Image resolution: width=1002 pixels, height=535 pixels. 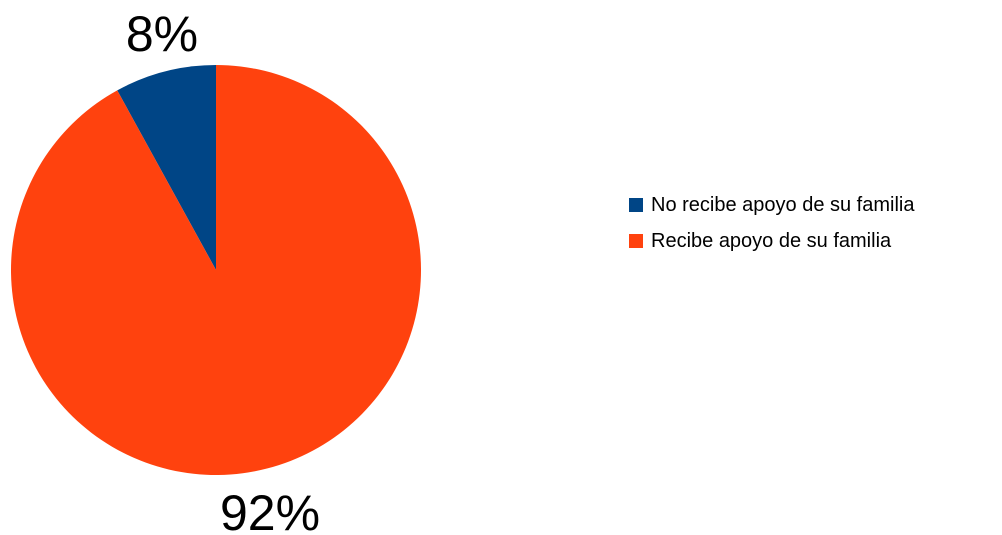 I want to click on legend-label-no-recibe-apoyo-de-su-familia: No recibe apoyo de su familia, so click(x=783, y=205).